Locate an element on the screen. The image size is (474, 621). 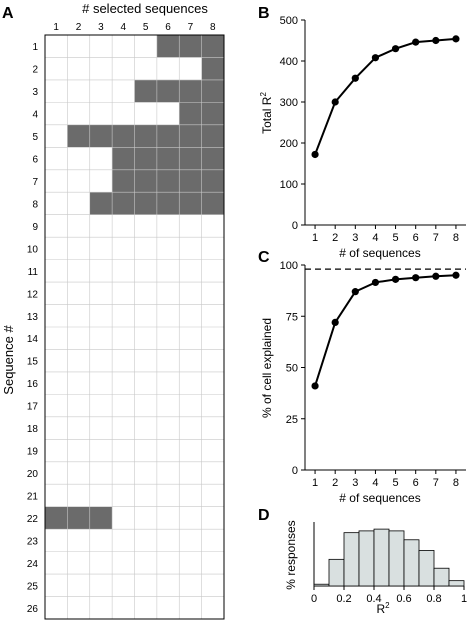
column-label: 6 is located at coordinates (168, 27).